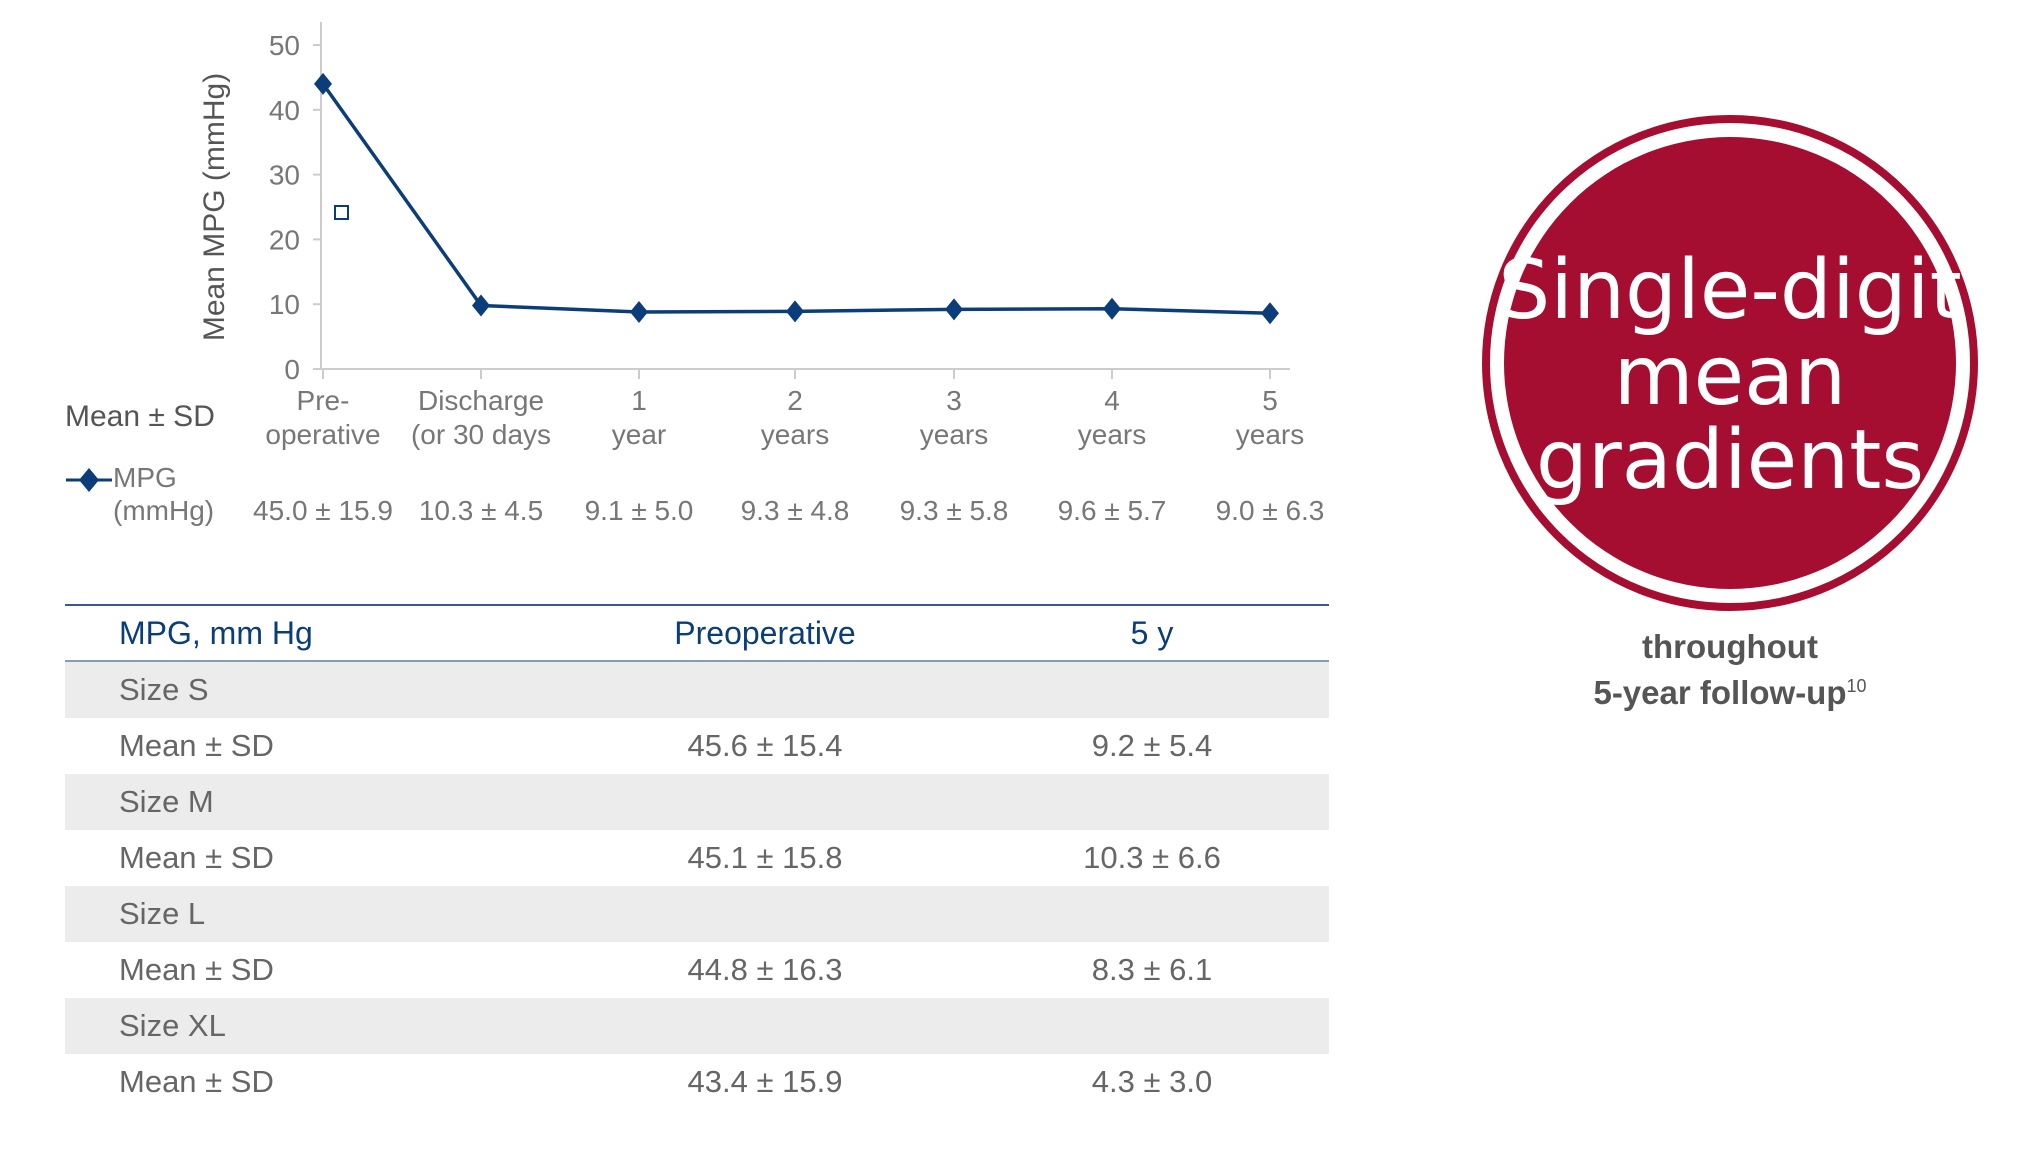 Image resolution: width=2021 pixels, height=1152 pixels. Describe the element at coordinates (163, 510) in the screenshot. I see `legend-unit: (mmHg)` at that location.